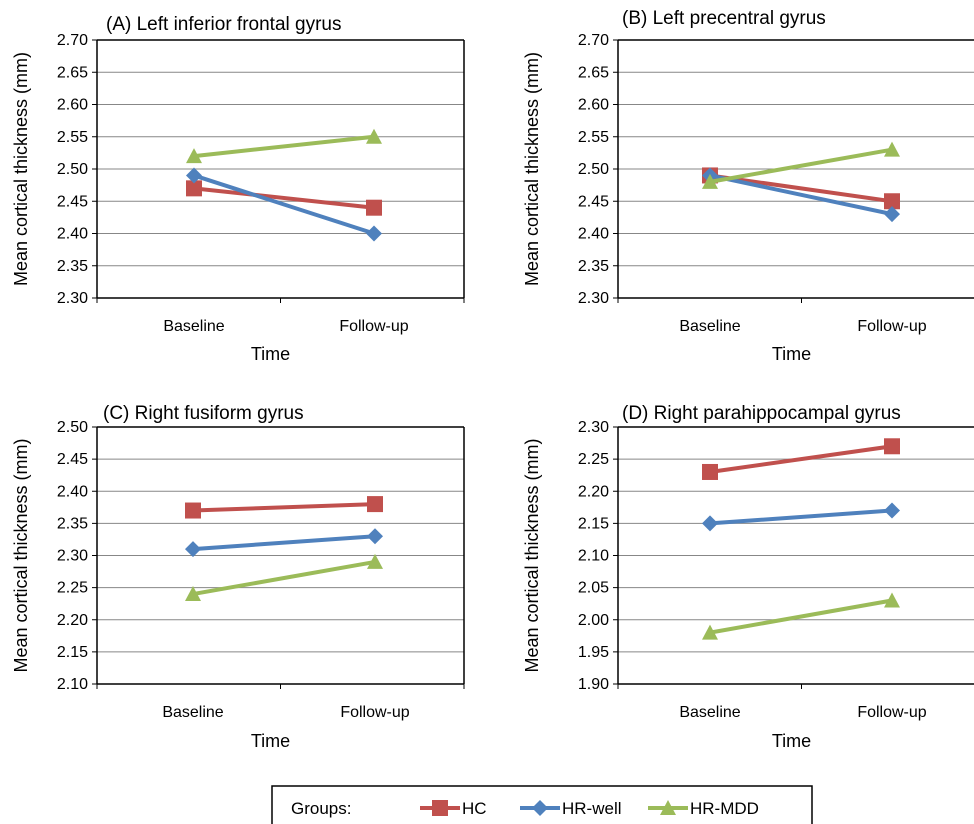  What do you see at coordinates (223, 24) in the screenshot?
I see `chart-title: (A) Left inferior frontal gyrus` at bounding box center [223, 24].